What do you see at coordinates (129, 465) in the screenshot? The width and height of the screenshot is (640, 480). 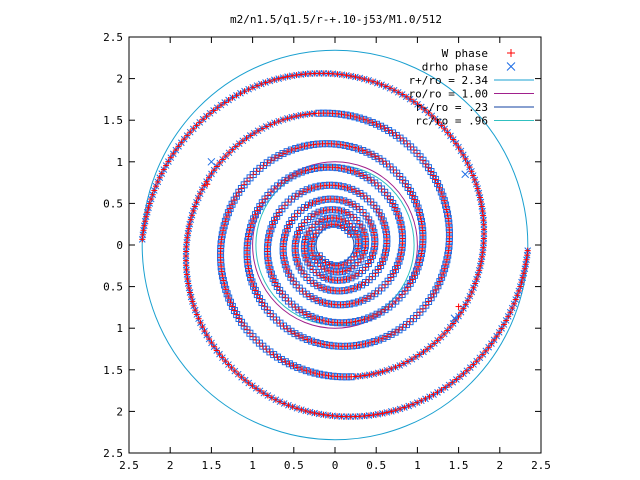 I see `x-tick-label: 2.5` at bounding box center [129, 465].